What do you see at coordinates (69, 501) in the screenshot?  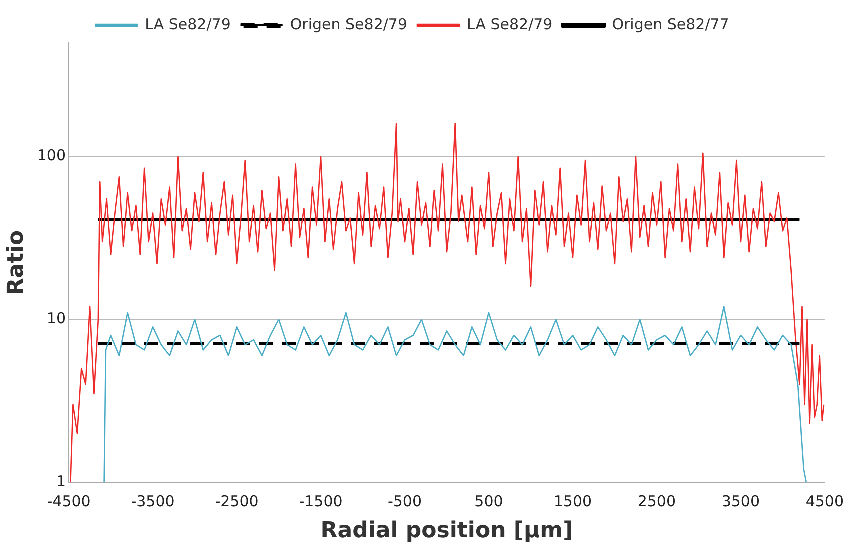 I see `x-tick-label: -4500` at bounding box center [69, 501].